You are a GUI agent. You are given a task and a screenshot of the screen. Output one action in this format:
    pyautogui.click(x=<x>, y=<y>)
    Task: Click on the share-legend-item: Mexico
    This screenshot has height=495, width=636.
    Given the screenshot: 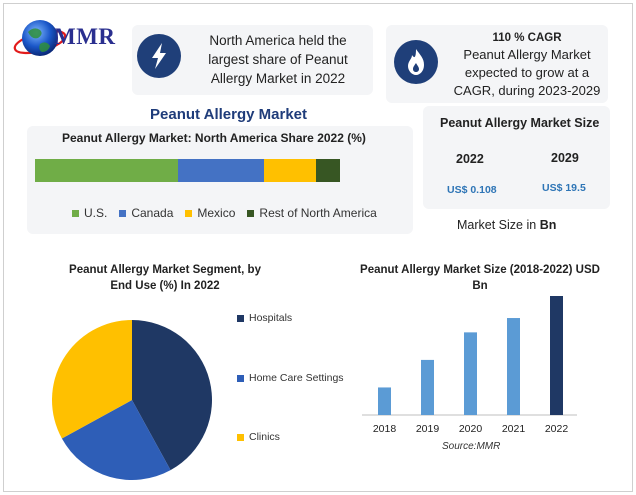 What is the action you would take?
    pyautogui.click(x=210, y=213)
    